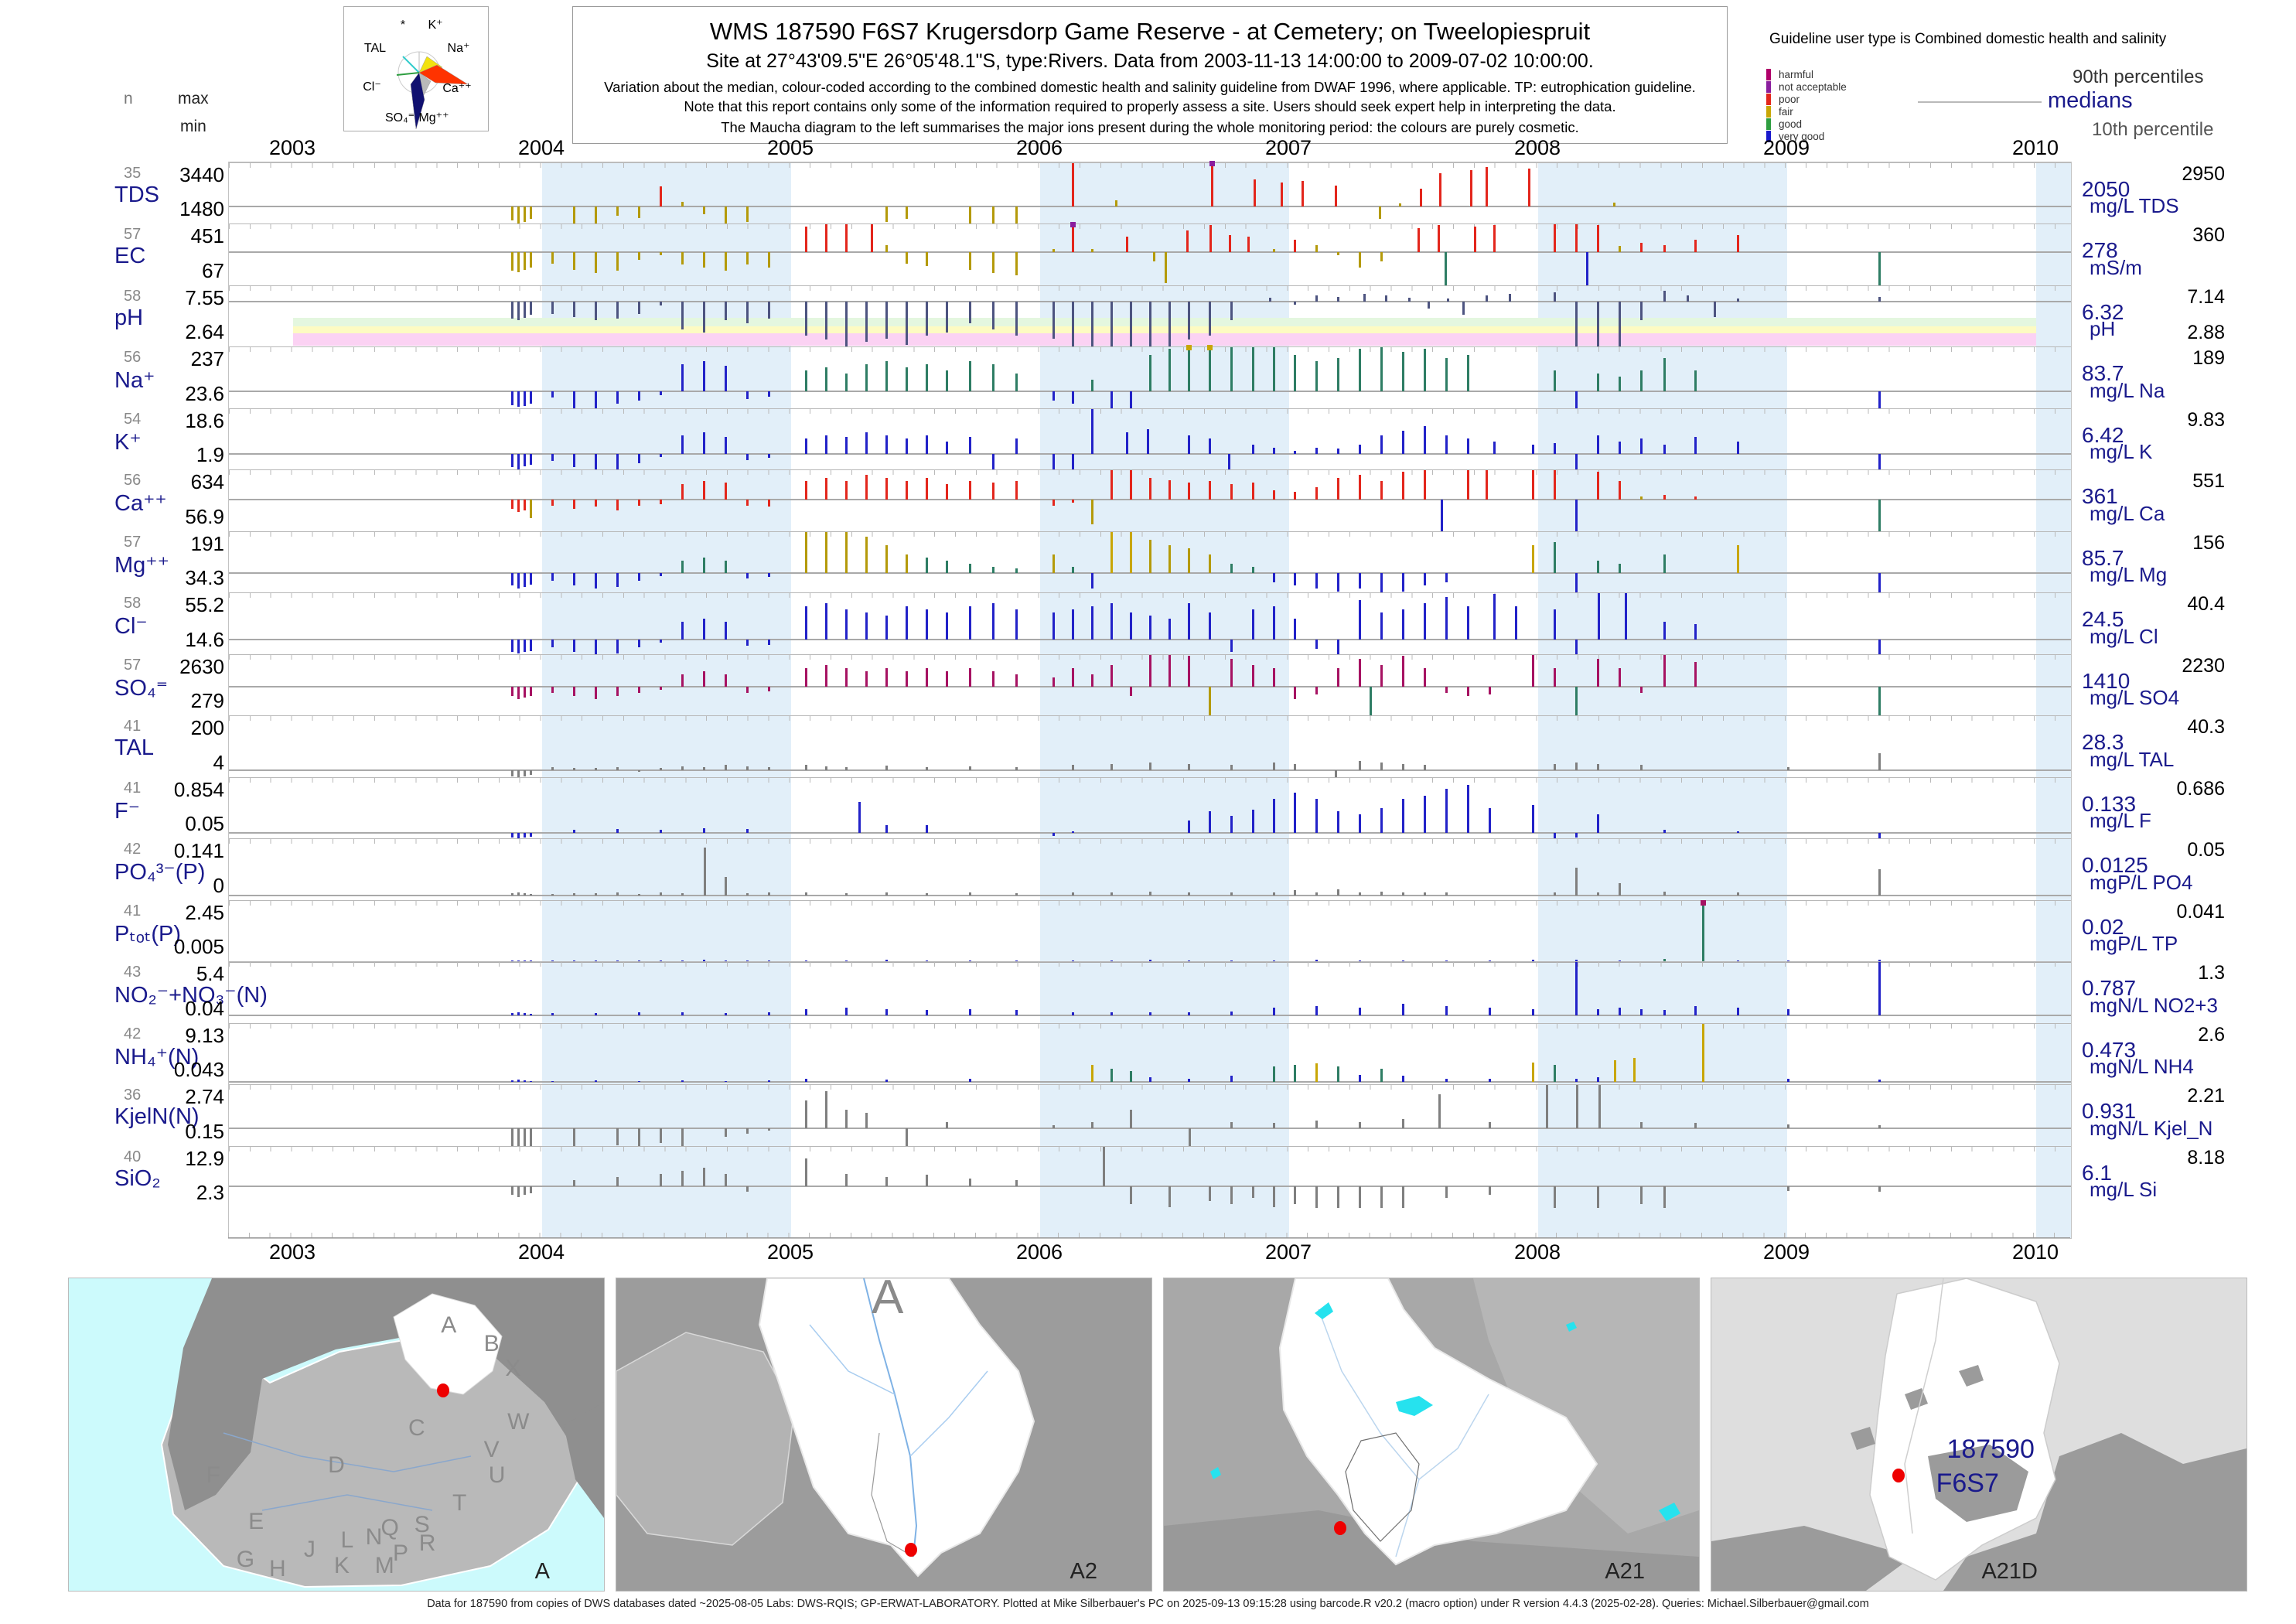 This screenshot has width=2296, height=1624. Describe the element at coordinates (204, 824) in the screenshot. I see `min-value: 0.05` at that location.